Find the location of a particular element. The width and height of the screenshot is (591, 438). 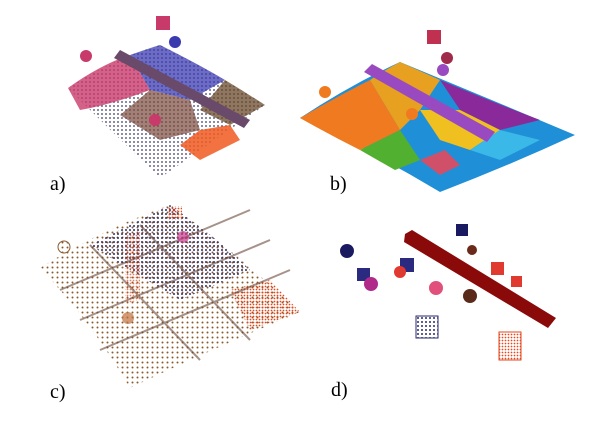

panel-label: d) is located at coordinates (339, 390).